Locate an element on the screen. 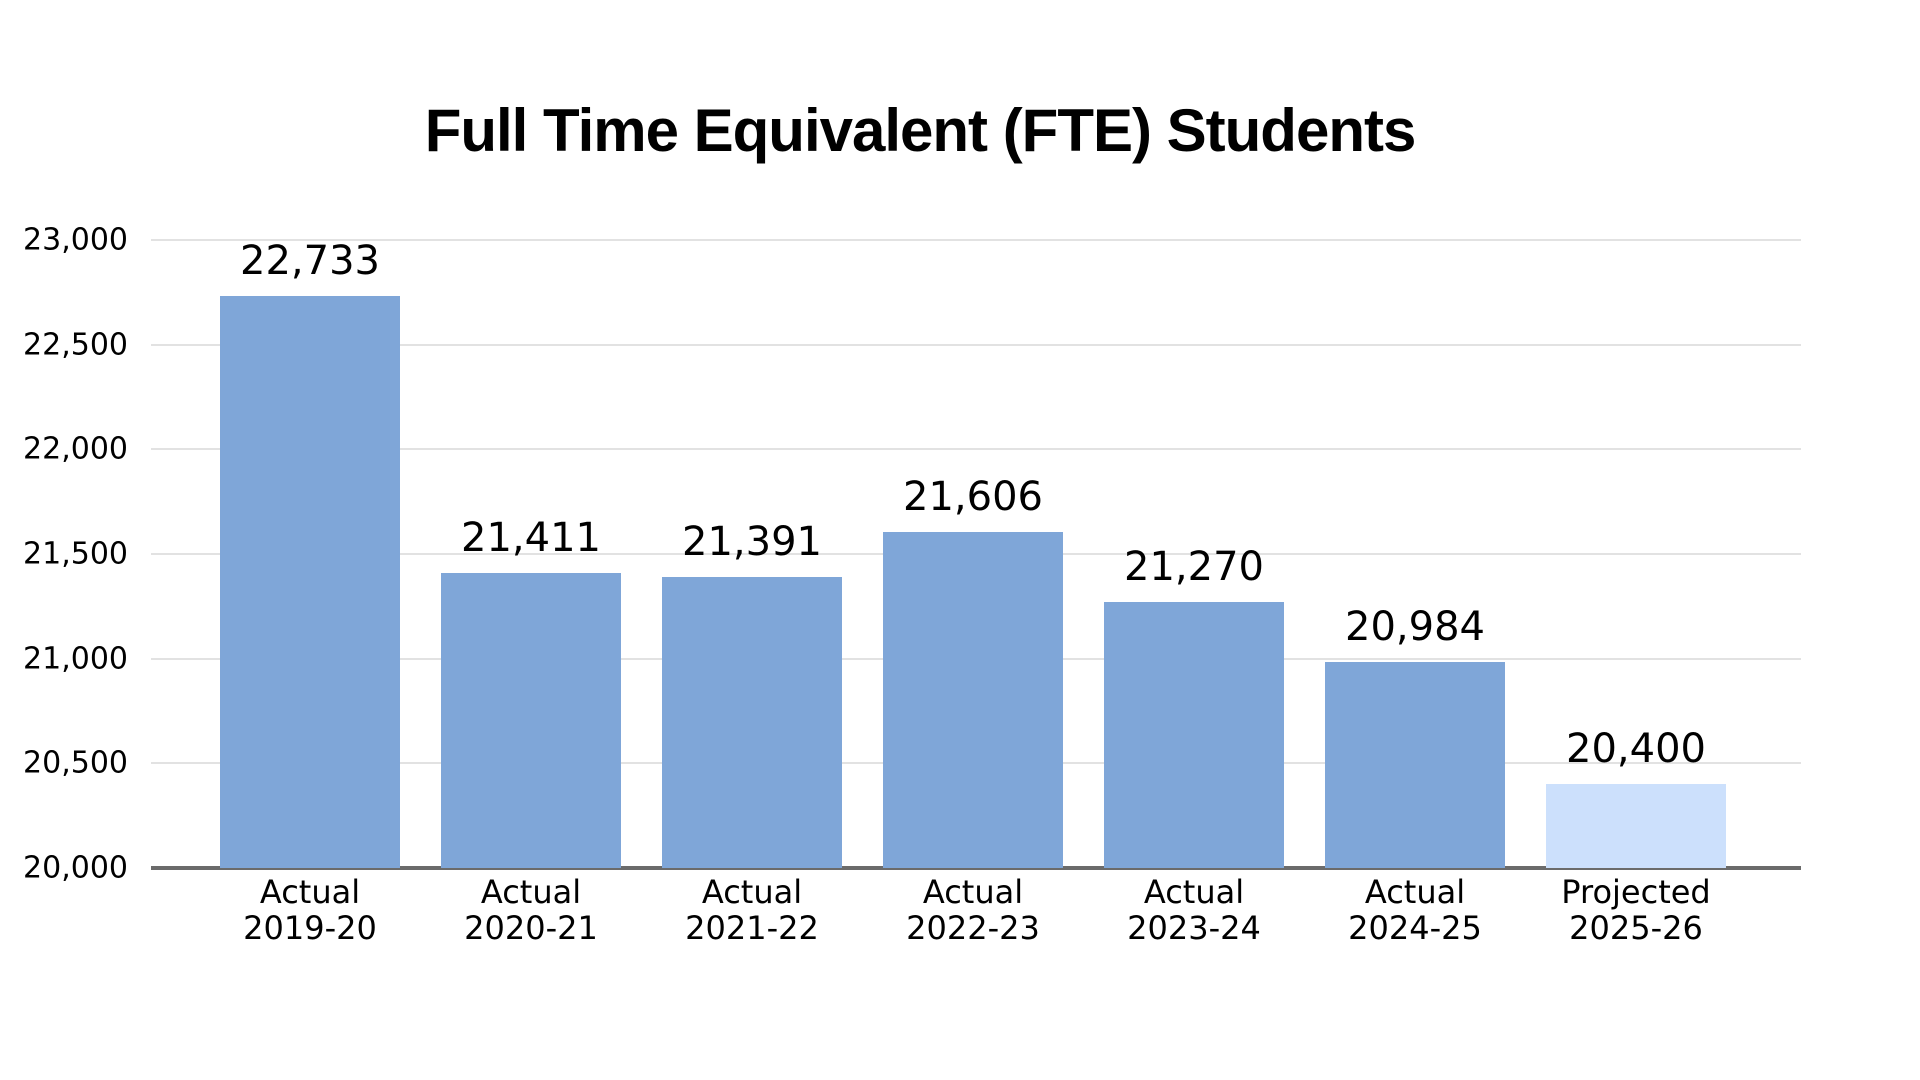 Image resolution: width=1920 pixels, height=1080 pixels. x-tick-line2: 2023-24 is located at coordinates (1194, 928).